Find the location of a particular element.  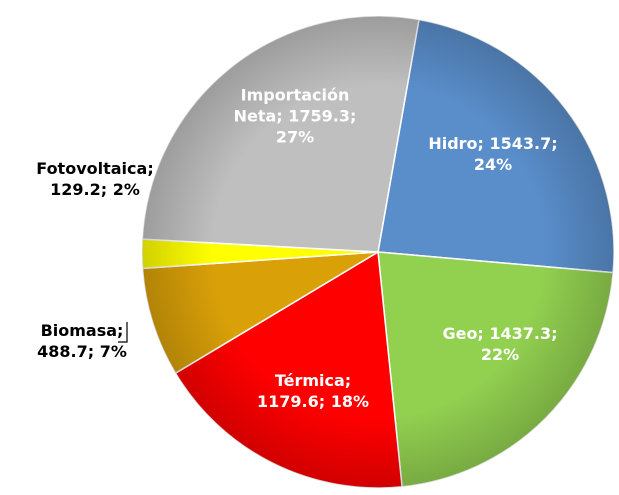

data-label: 27% is located at coordinates (295, 137).